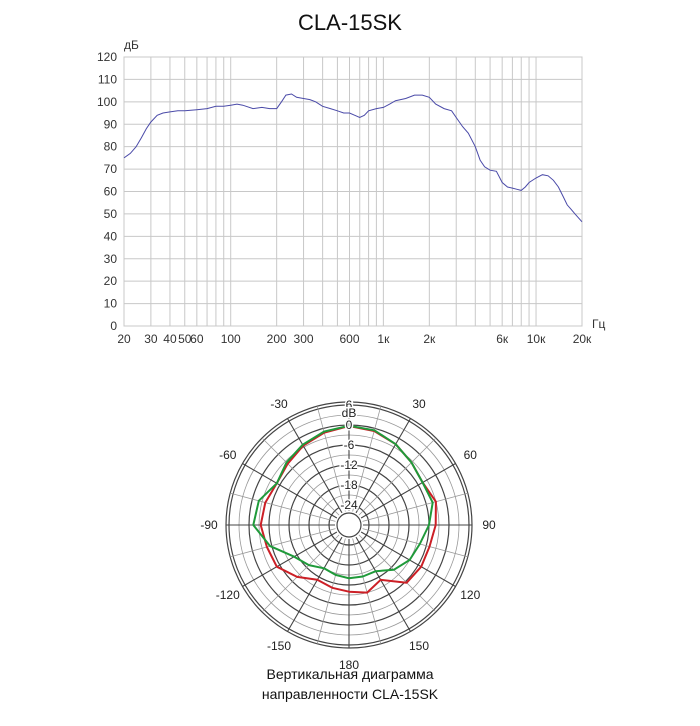  I want to click on angle-label: -60, so click(228, 455).